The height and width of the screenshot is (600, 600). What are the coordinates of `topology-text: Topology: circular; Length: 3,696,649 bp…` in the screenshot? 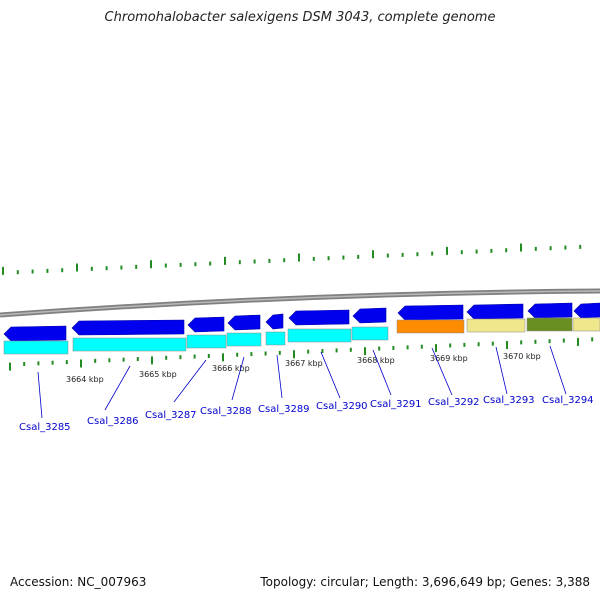 It's located at (425, 582).